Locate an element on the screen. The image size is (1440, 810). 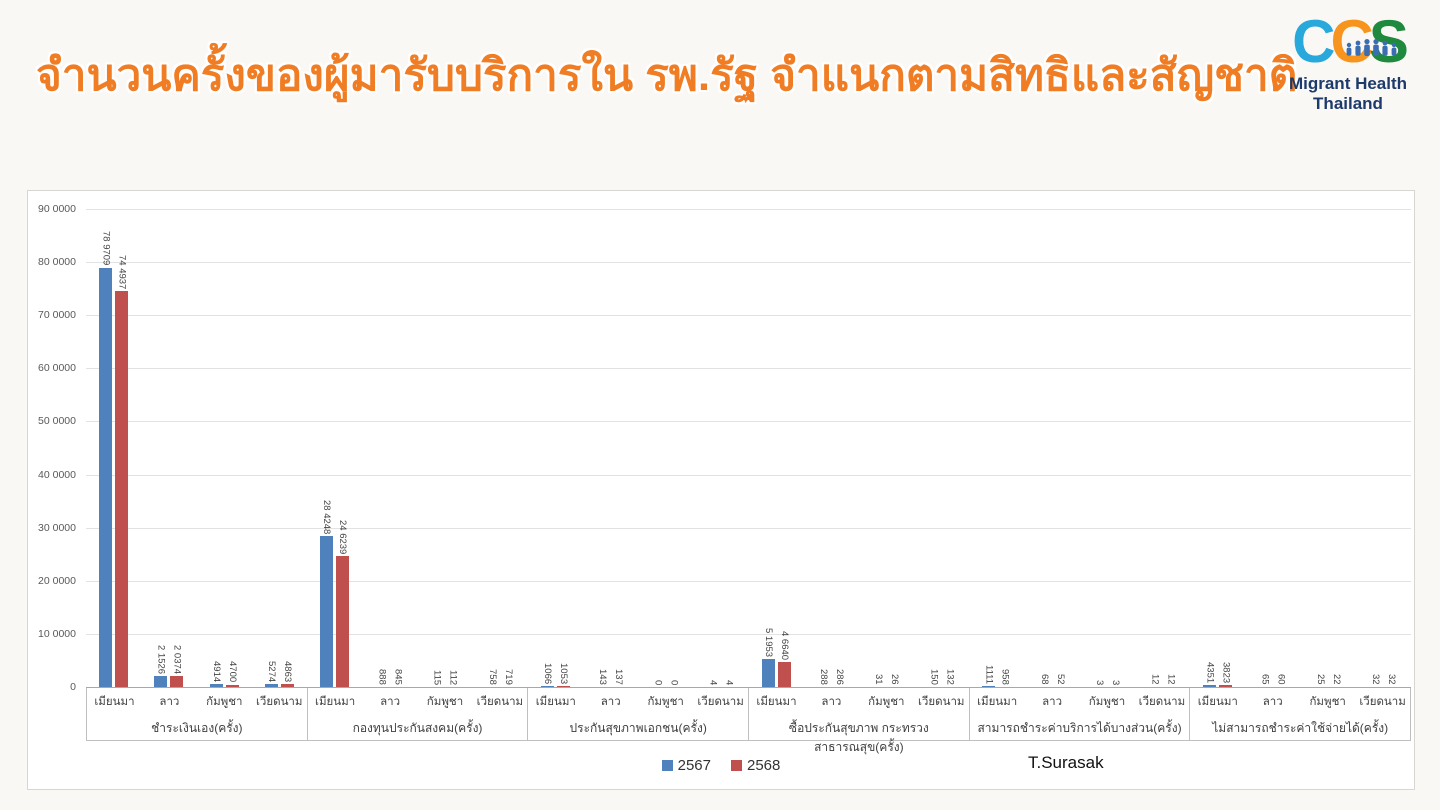
bar-slot: 5 1953 4 6640 is located at coordinates (775, 448).